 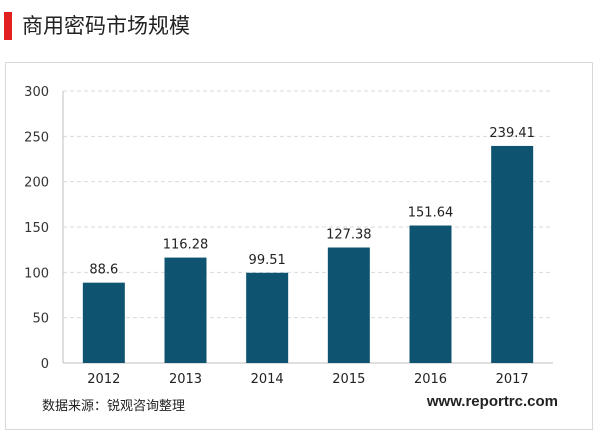 What do you see at coordinates (103, 270) in the screenshot?
I see `data-label: 88.6` at bounding box center [103, 270].